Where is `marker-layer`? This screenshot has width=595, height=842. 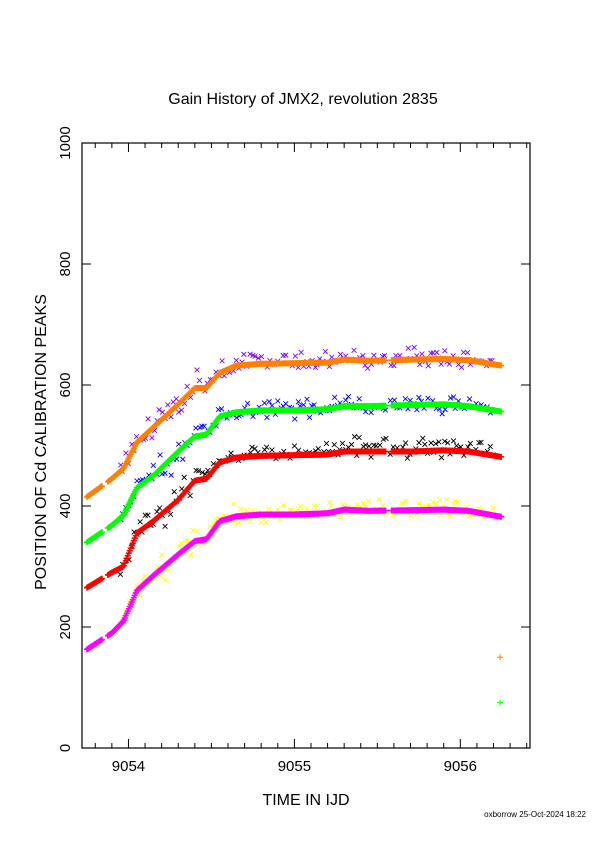
marker-layer is located at coordinates (500, 680).